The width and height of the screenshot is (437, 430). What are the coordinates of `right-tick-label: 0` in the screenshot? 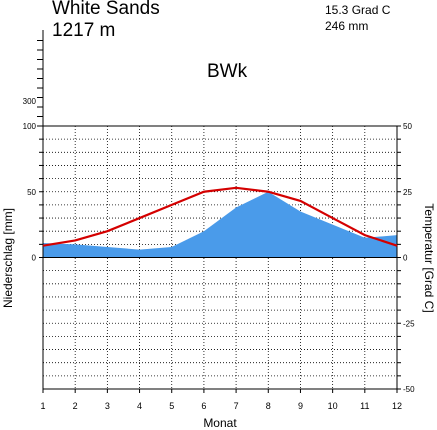 It's located at (405, 258).